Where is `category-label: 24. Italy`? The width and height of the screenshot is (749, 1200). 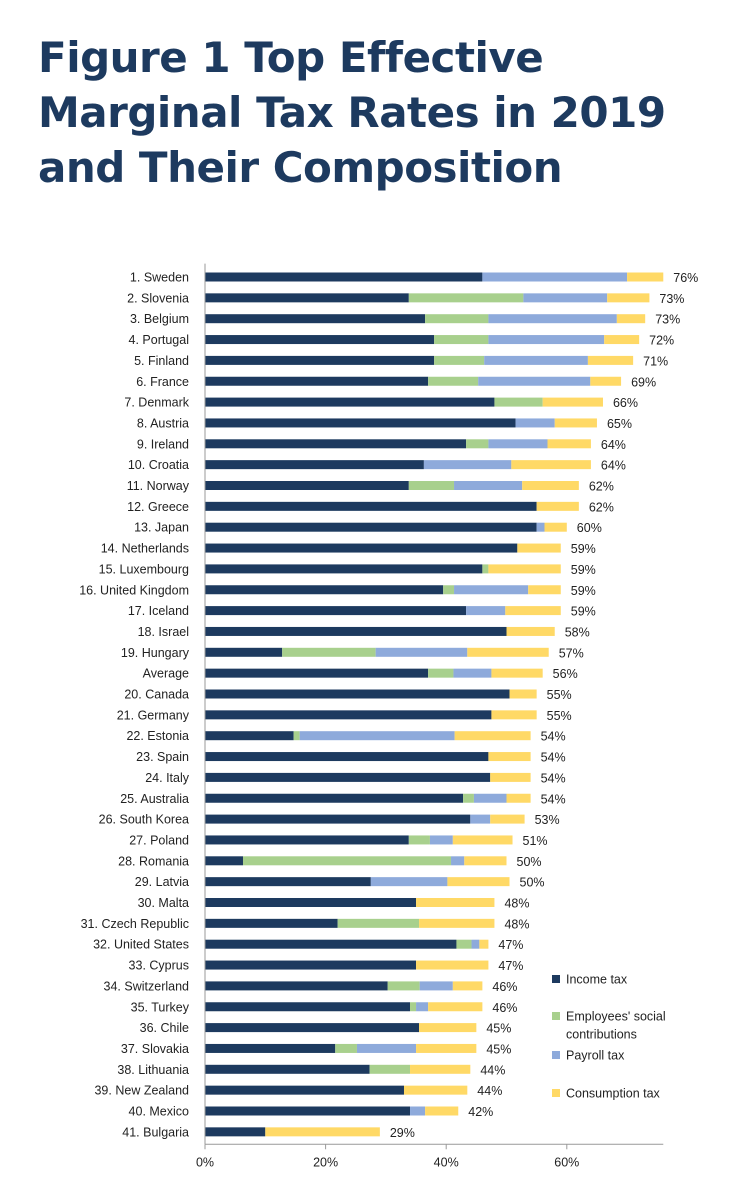 category-label: 24. Italy is located at coordinates (167, 778).